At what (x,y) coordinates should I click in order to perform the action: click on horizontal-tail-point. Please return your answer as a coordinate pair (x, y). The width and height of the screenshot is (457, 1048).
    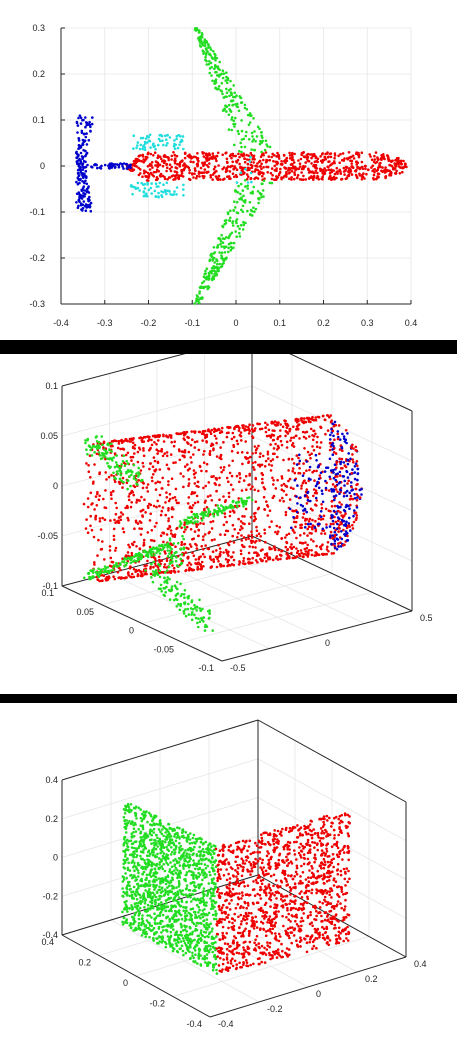
    Looking at the image, I should click on (167, 135).